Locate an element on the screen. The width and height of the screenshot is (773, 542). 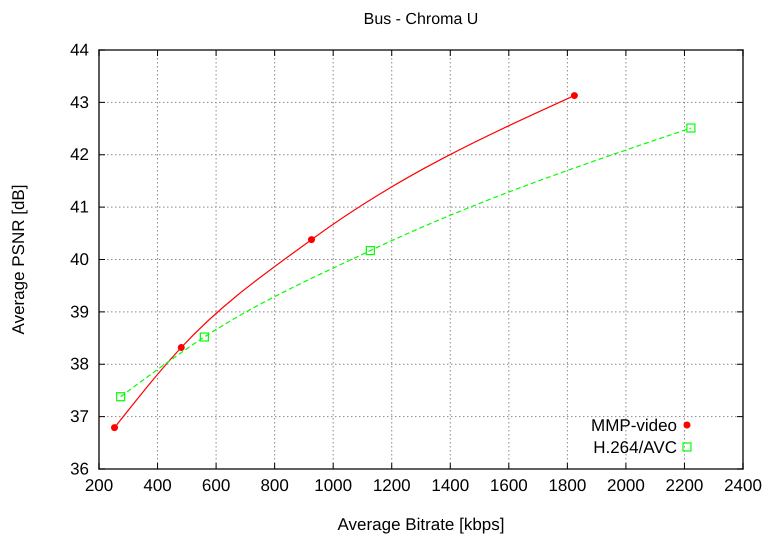
y-tick-label: 43 is located at coordinates (79, 102).